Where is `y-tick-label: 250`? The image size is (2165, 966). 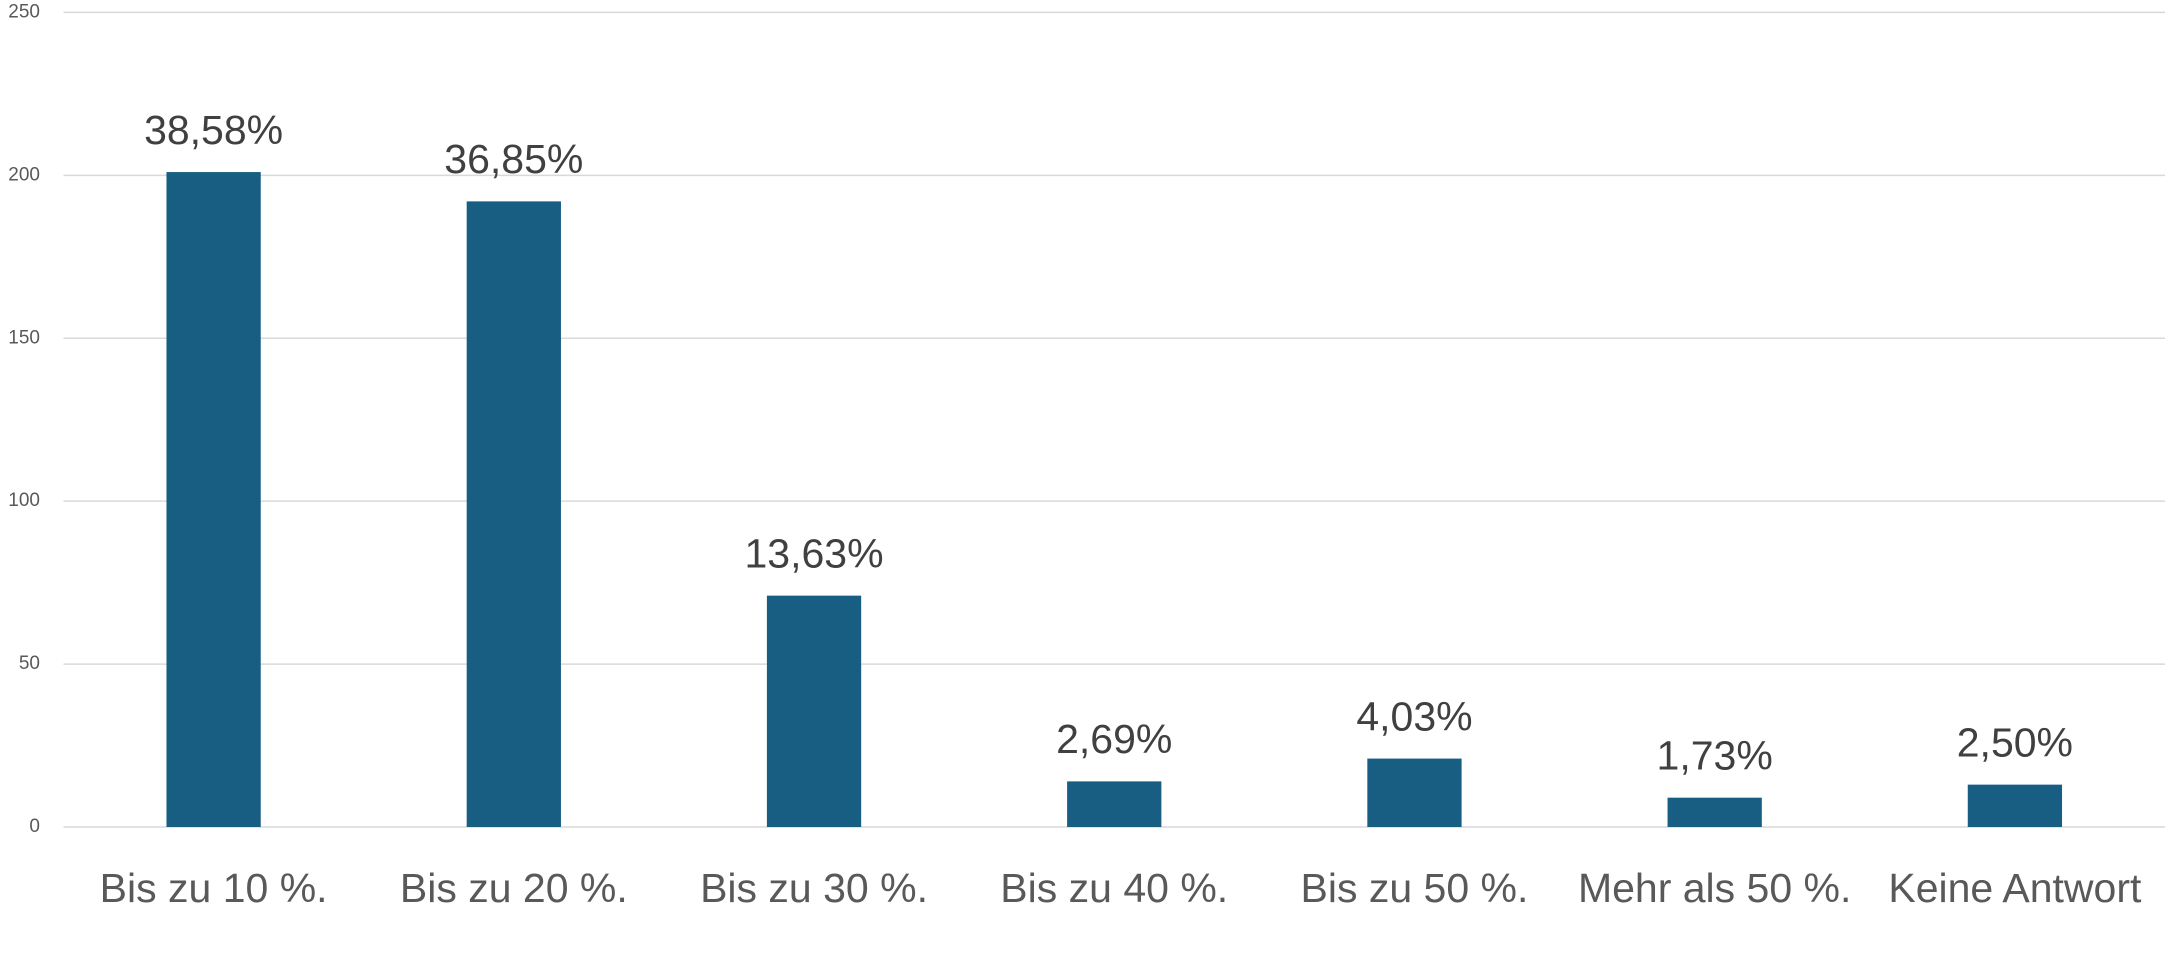
y-tick-label: 250 is located at coordinates (24, 11).